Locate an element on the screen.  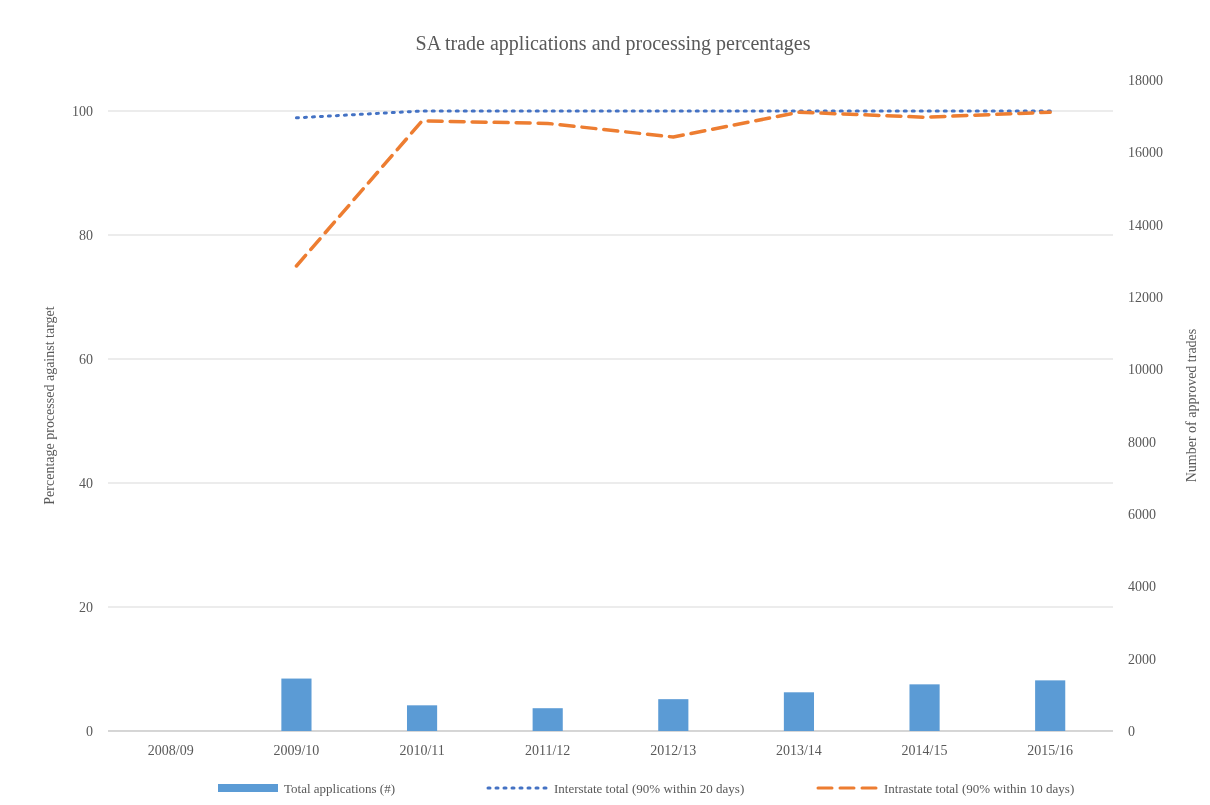
y2-tick-label: 2000 is located at coordinates (1142, 659).